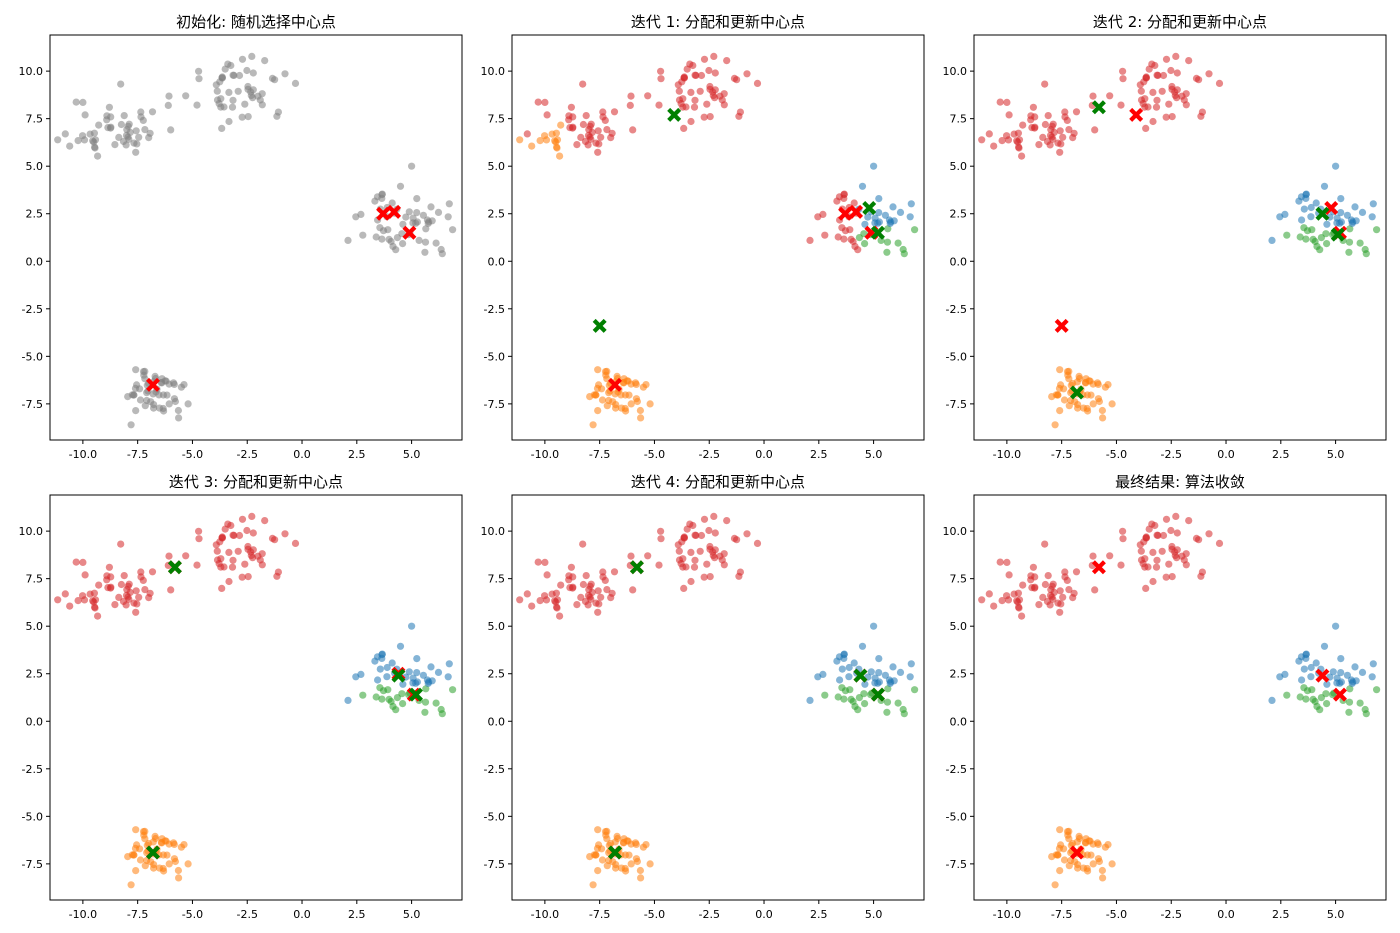  Describe the element at coordinates (497, 674) in the screenshot. I see `y-tick-label: 2.5` at that location.